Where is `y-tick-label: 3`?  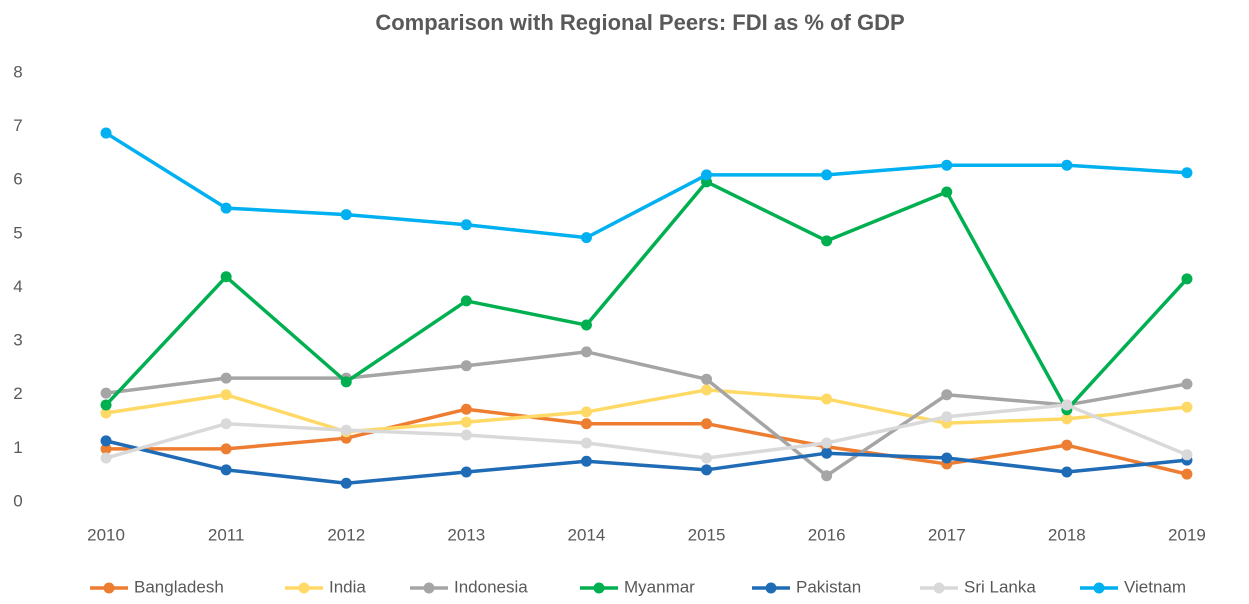
y-tick-label: 3 is located at coordinates (17, 340).